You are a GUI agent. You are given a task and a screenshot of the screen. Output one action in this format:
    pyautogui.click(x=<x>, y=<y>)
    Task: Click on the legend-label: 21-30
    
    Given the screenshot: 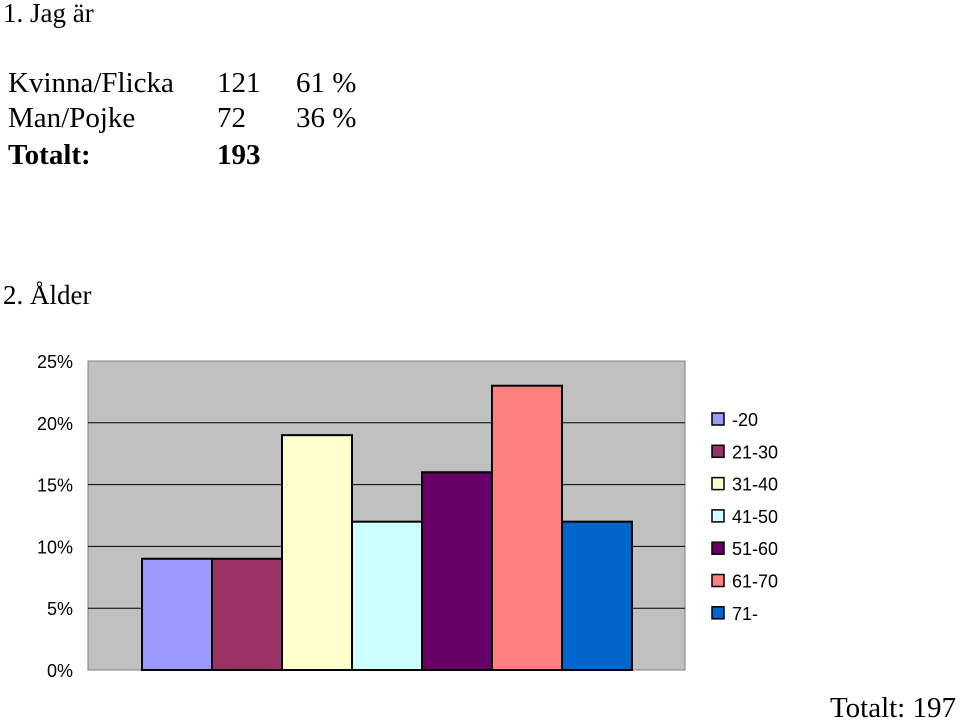 What is the action you would take?
    pyautogui.click(x=755, y=452)
    